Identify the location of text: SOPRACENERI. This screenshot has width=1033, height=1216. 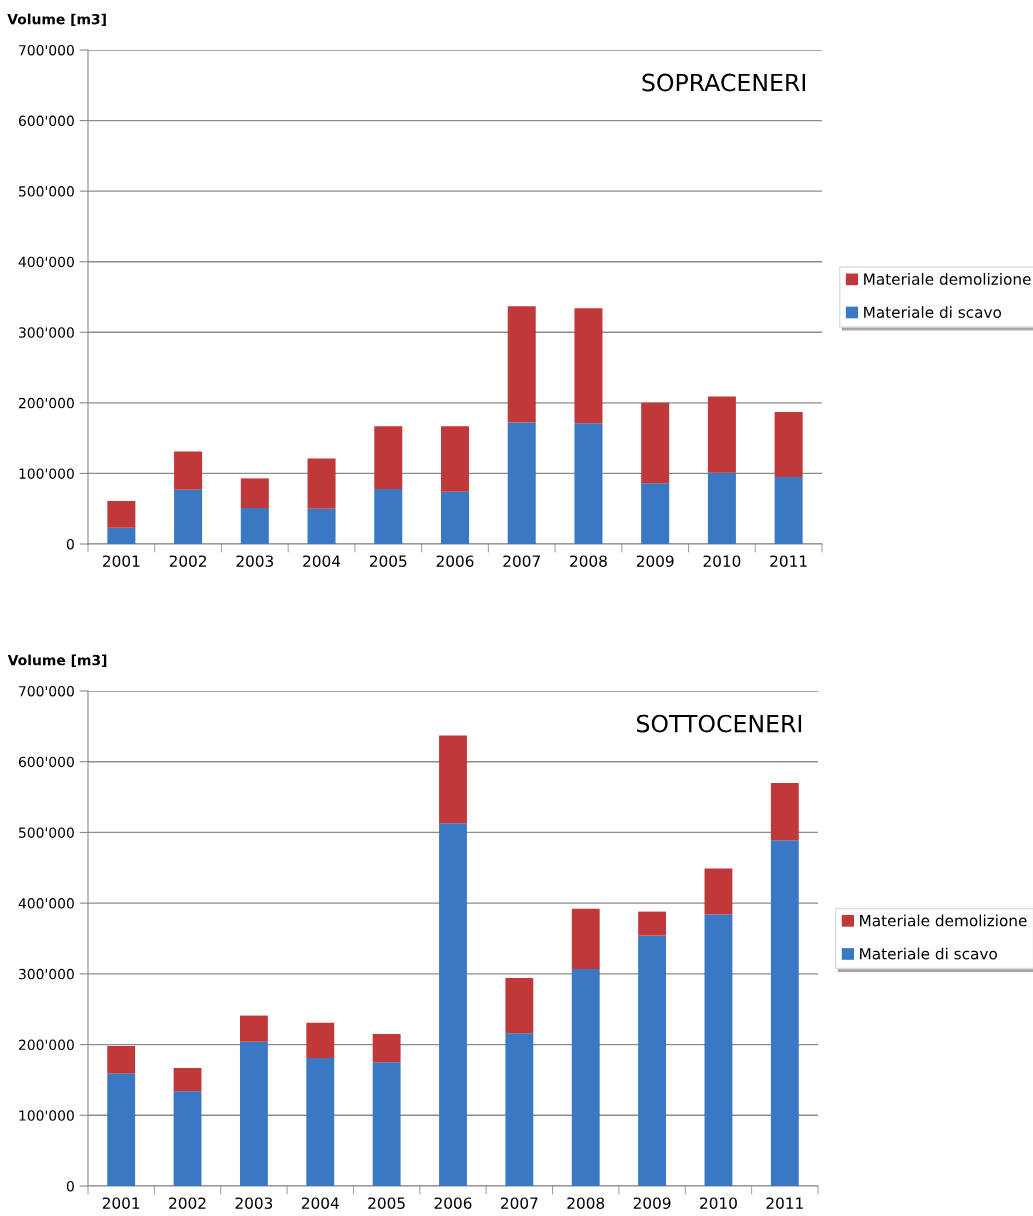
(723, 82).